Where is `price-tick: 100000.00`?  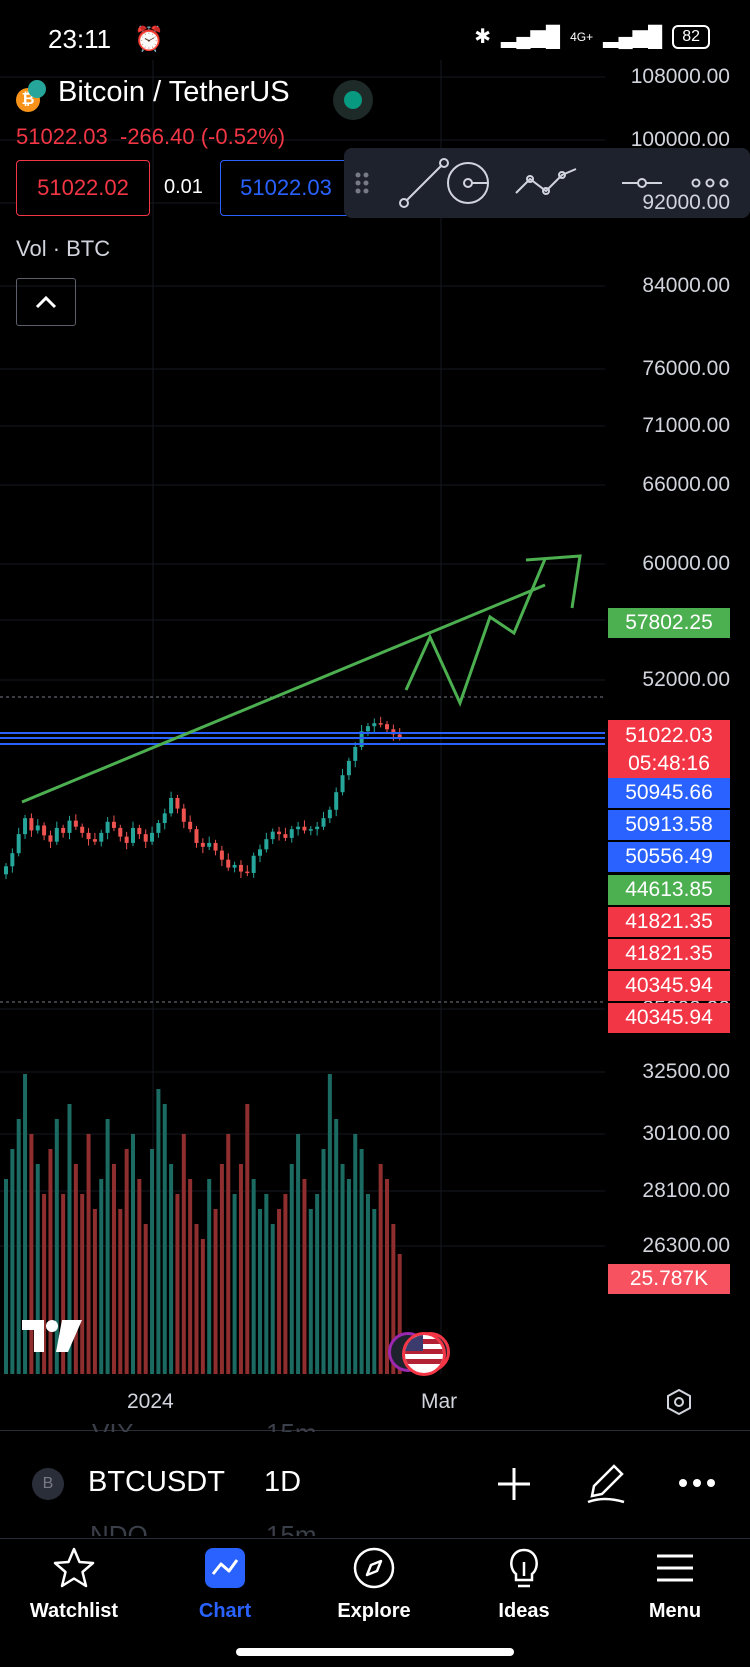
price-tick: 100000.00 is located at coordinates (680, 139).